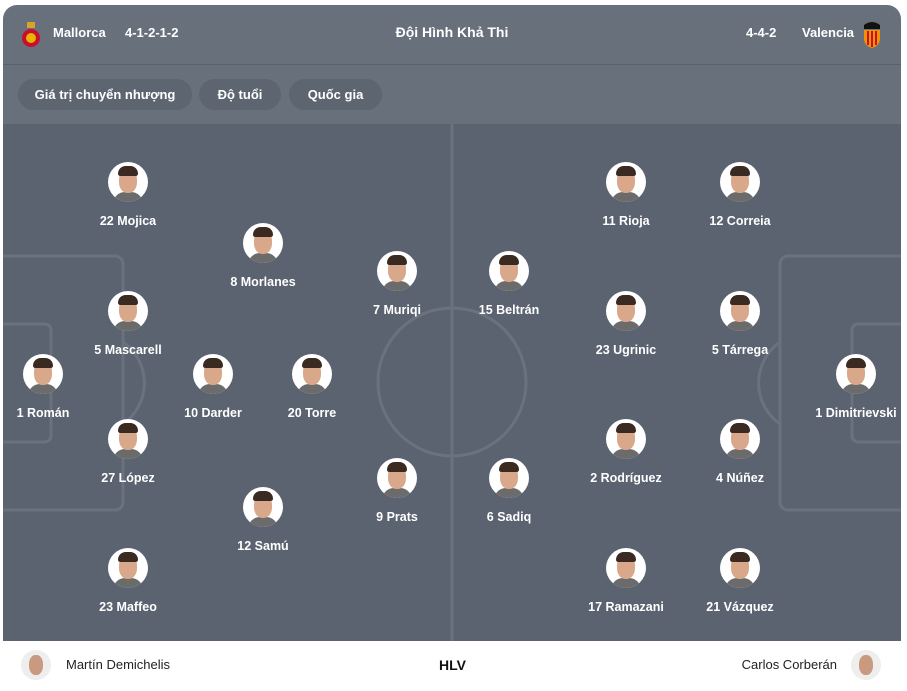 The height and width of the screenshot is (691, 907). What do you see at coordinates (263, 546) in the screenshot?
I see `player-name: 12 Samú` at bounding box center [263, 546].